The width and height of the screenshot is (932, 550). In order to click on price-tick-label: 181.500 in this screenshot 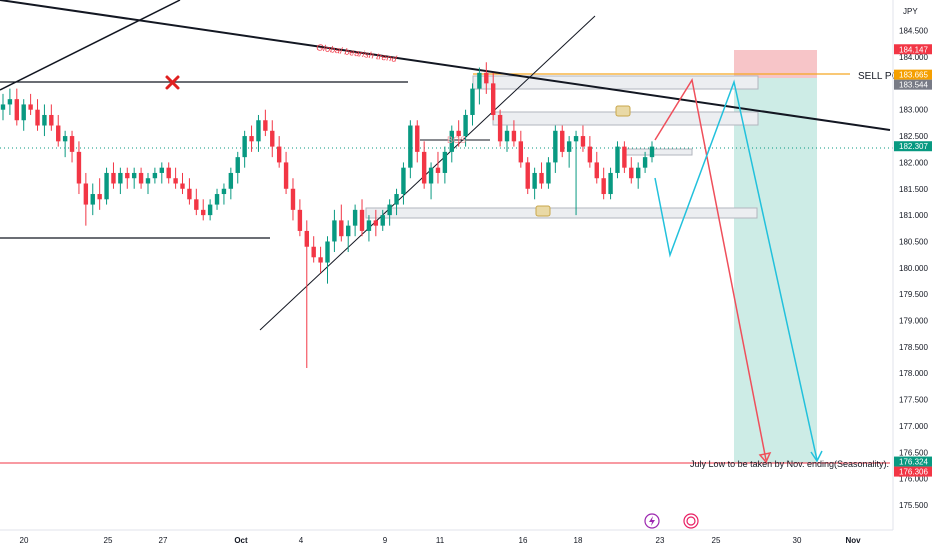, I will do `click(913, 189)`.